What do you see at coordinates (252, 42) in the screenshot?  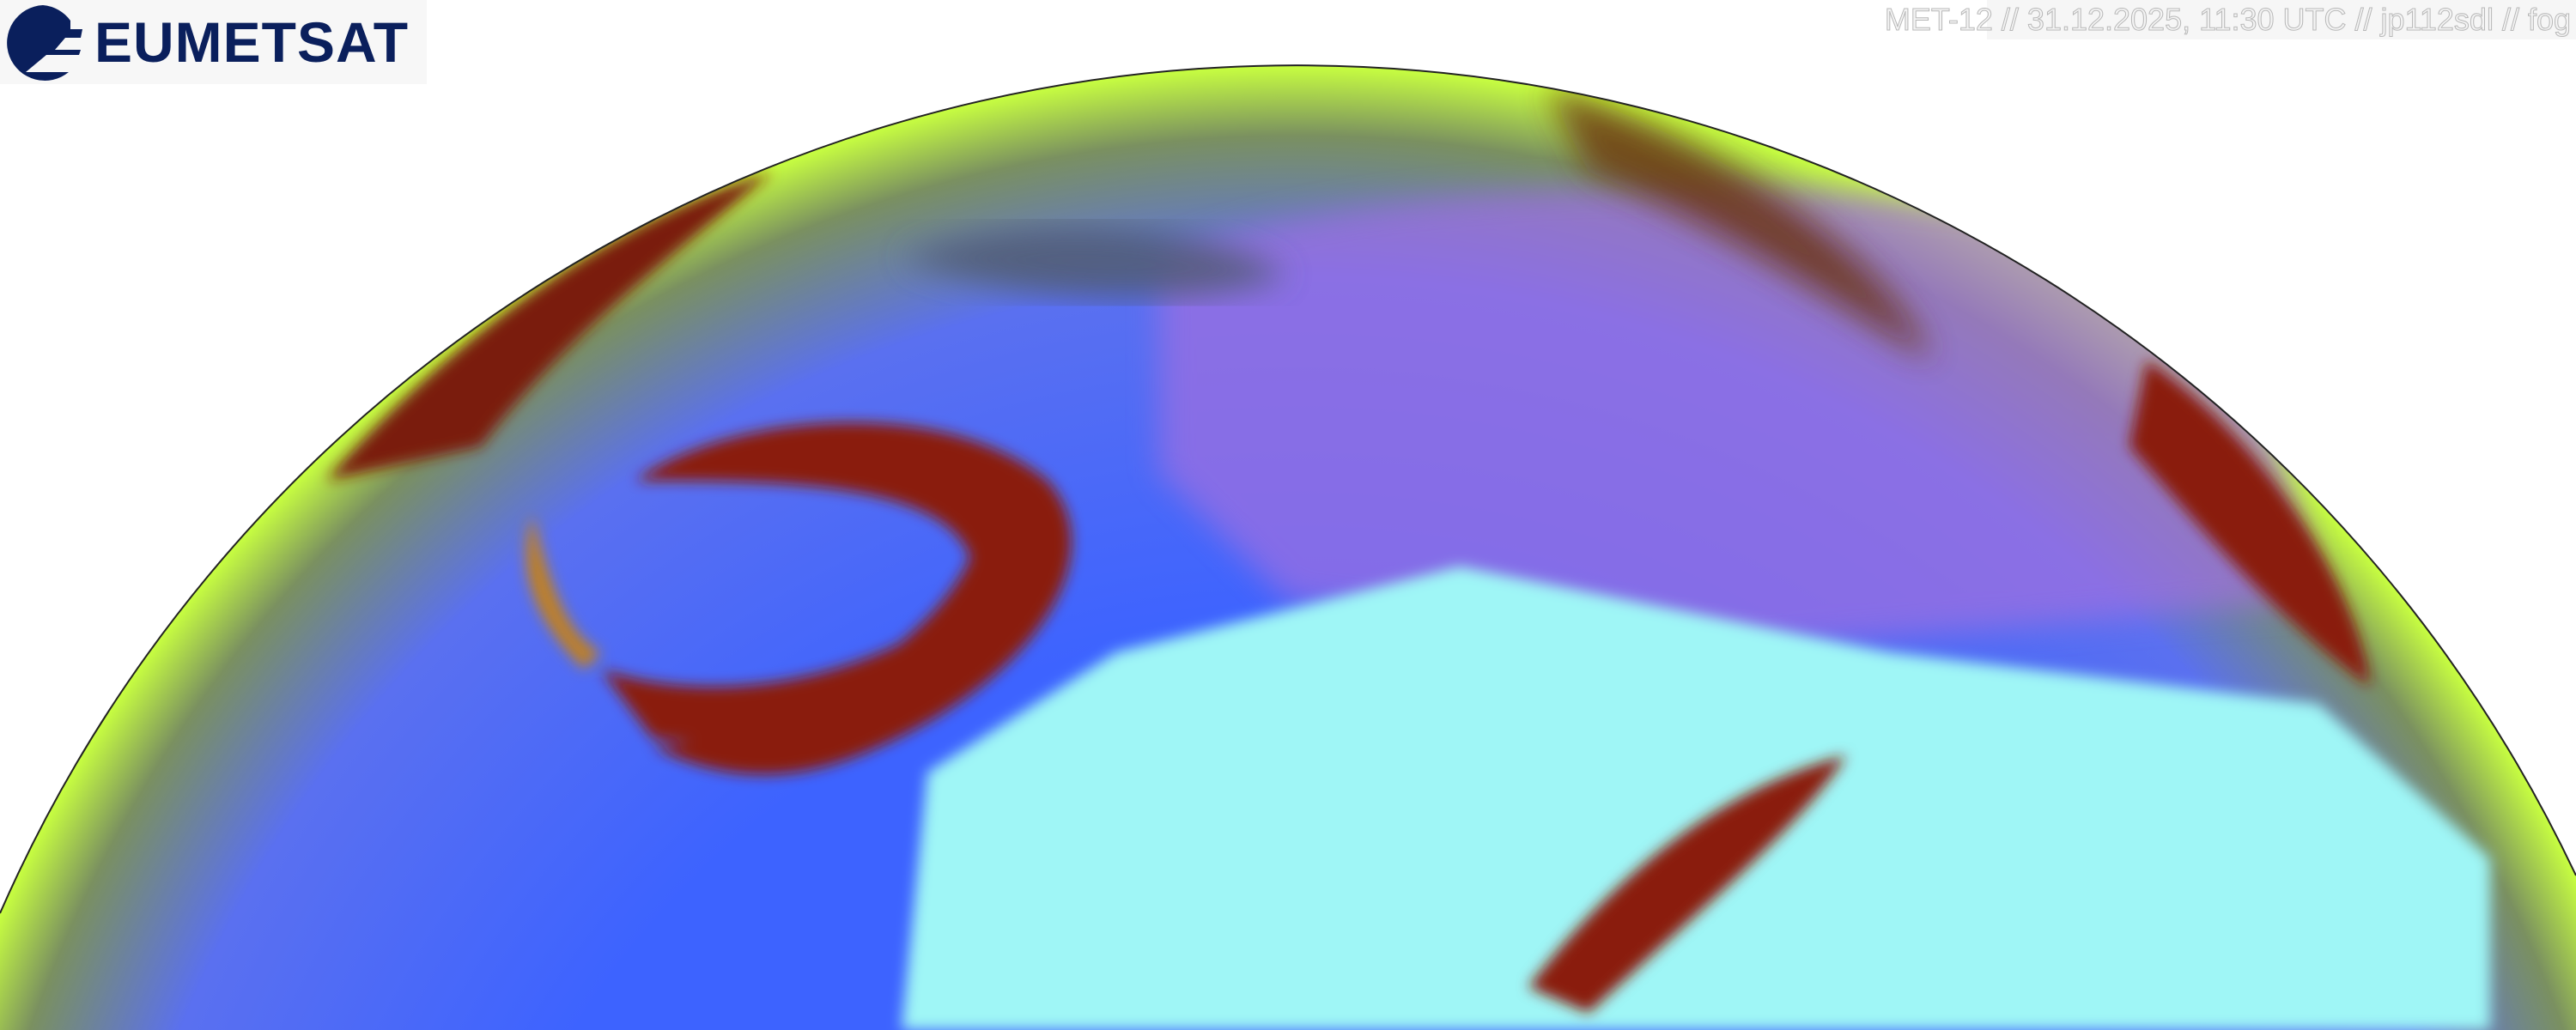 I see `logo-text: EUMETSAT` at bounding box center [252, 42].